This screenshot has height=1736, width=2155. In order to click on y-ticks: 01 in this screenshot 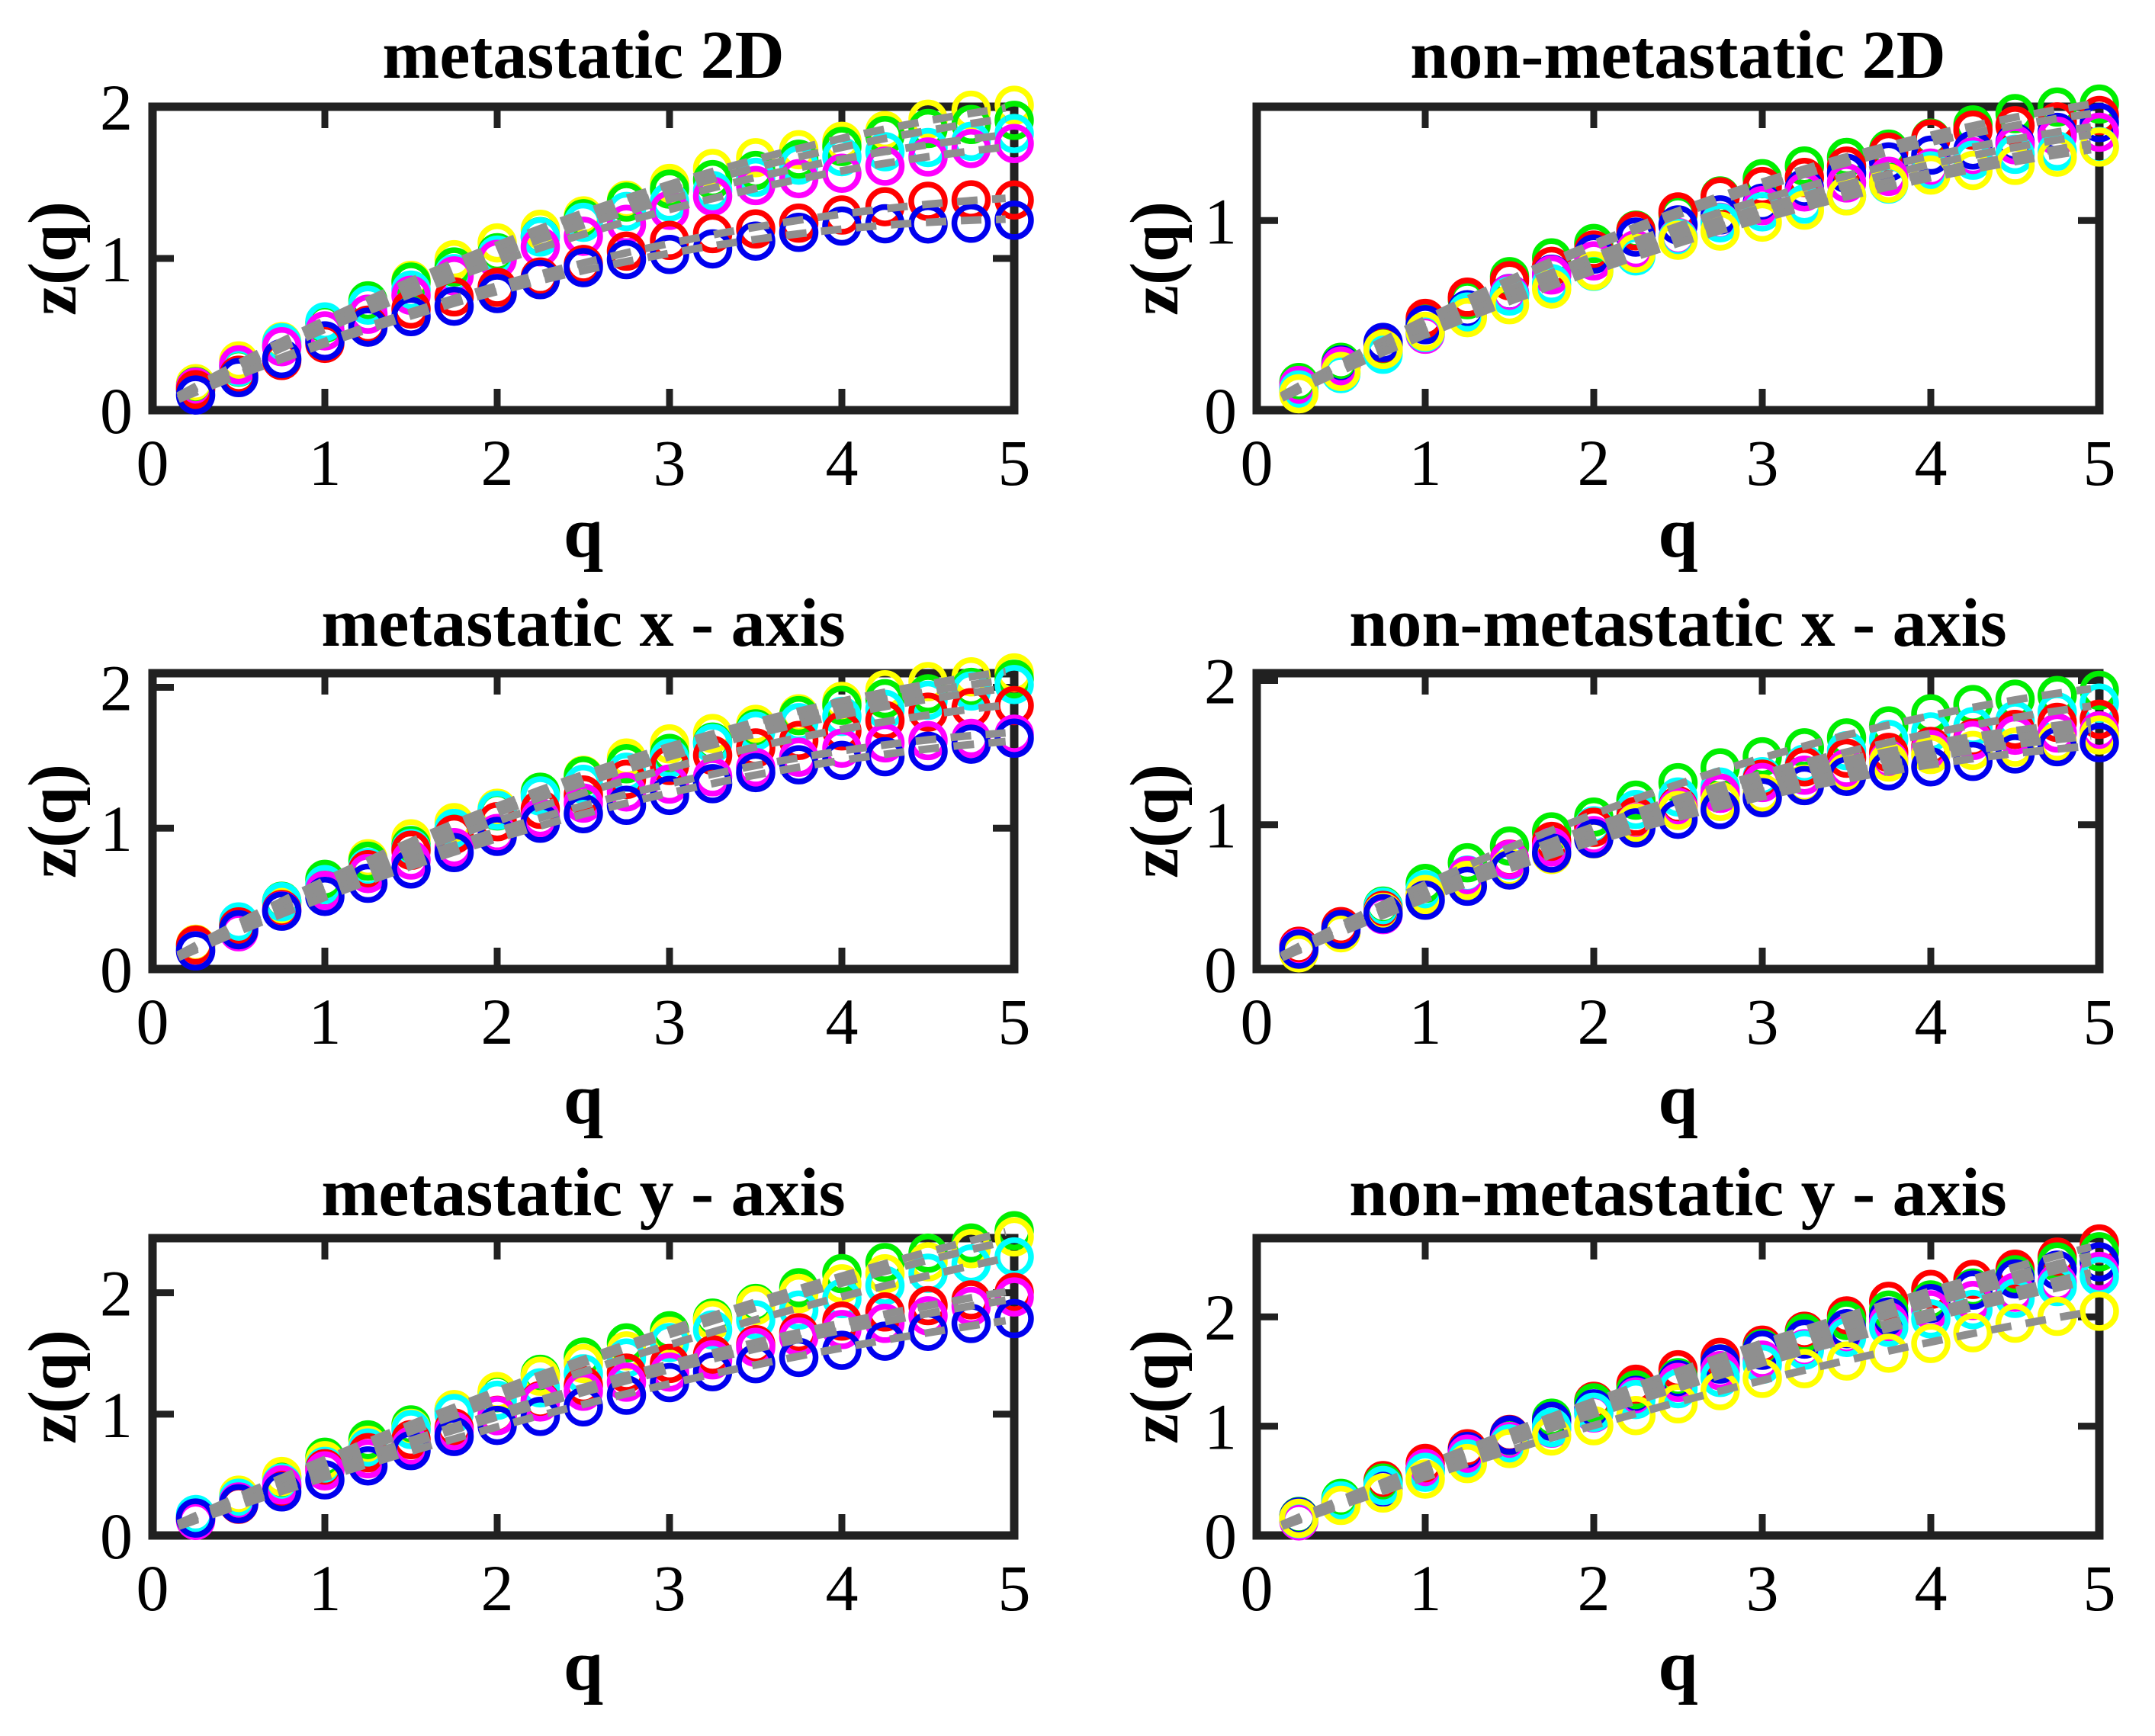, I will do `click(1651, 317)`.